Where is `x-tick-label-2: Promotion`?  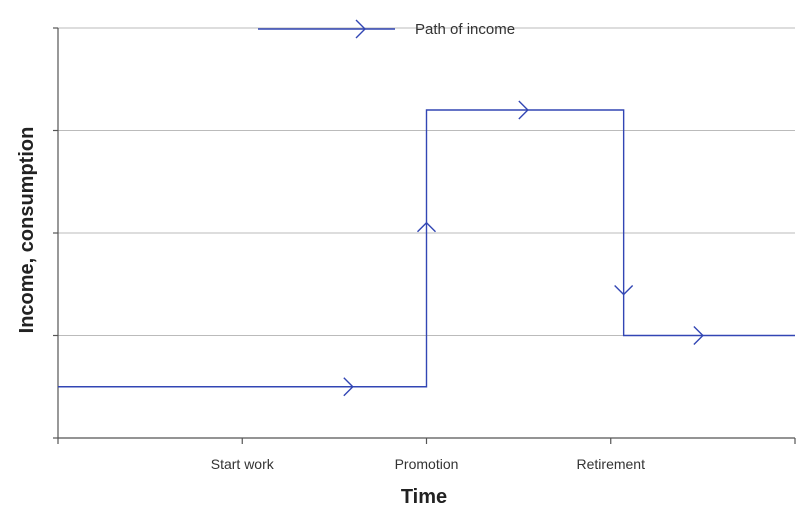 x-tick-label-2: Promotion is located at coordinates (427, 464).